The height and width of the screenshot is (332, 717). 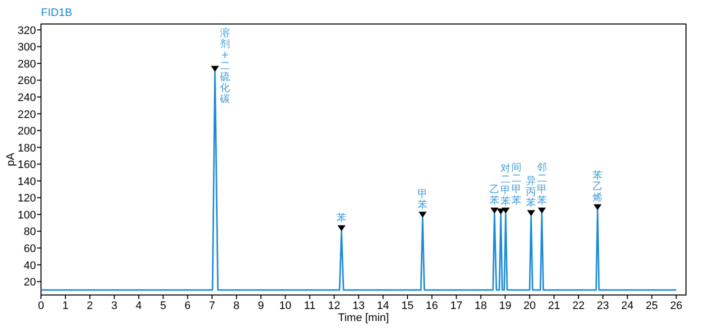 I want to click on x-tick-label: 24, so click(x=627, y=306).